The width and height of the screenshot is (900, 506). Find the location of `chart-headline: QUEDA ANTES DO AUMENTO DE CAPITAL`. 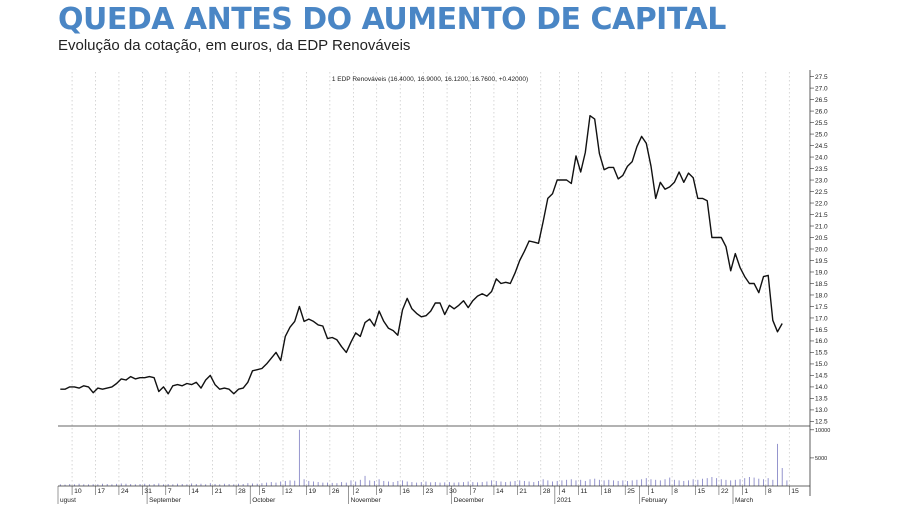

chart-headline: QUEDA ANTES DO AUMENTO DE CAPITAL is located at coordinates (392, 19).